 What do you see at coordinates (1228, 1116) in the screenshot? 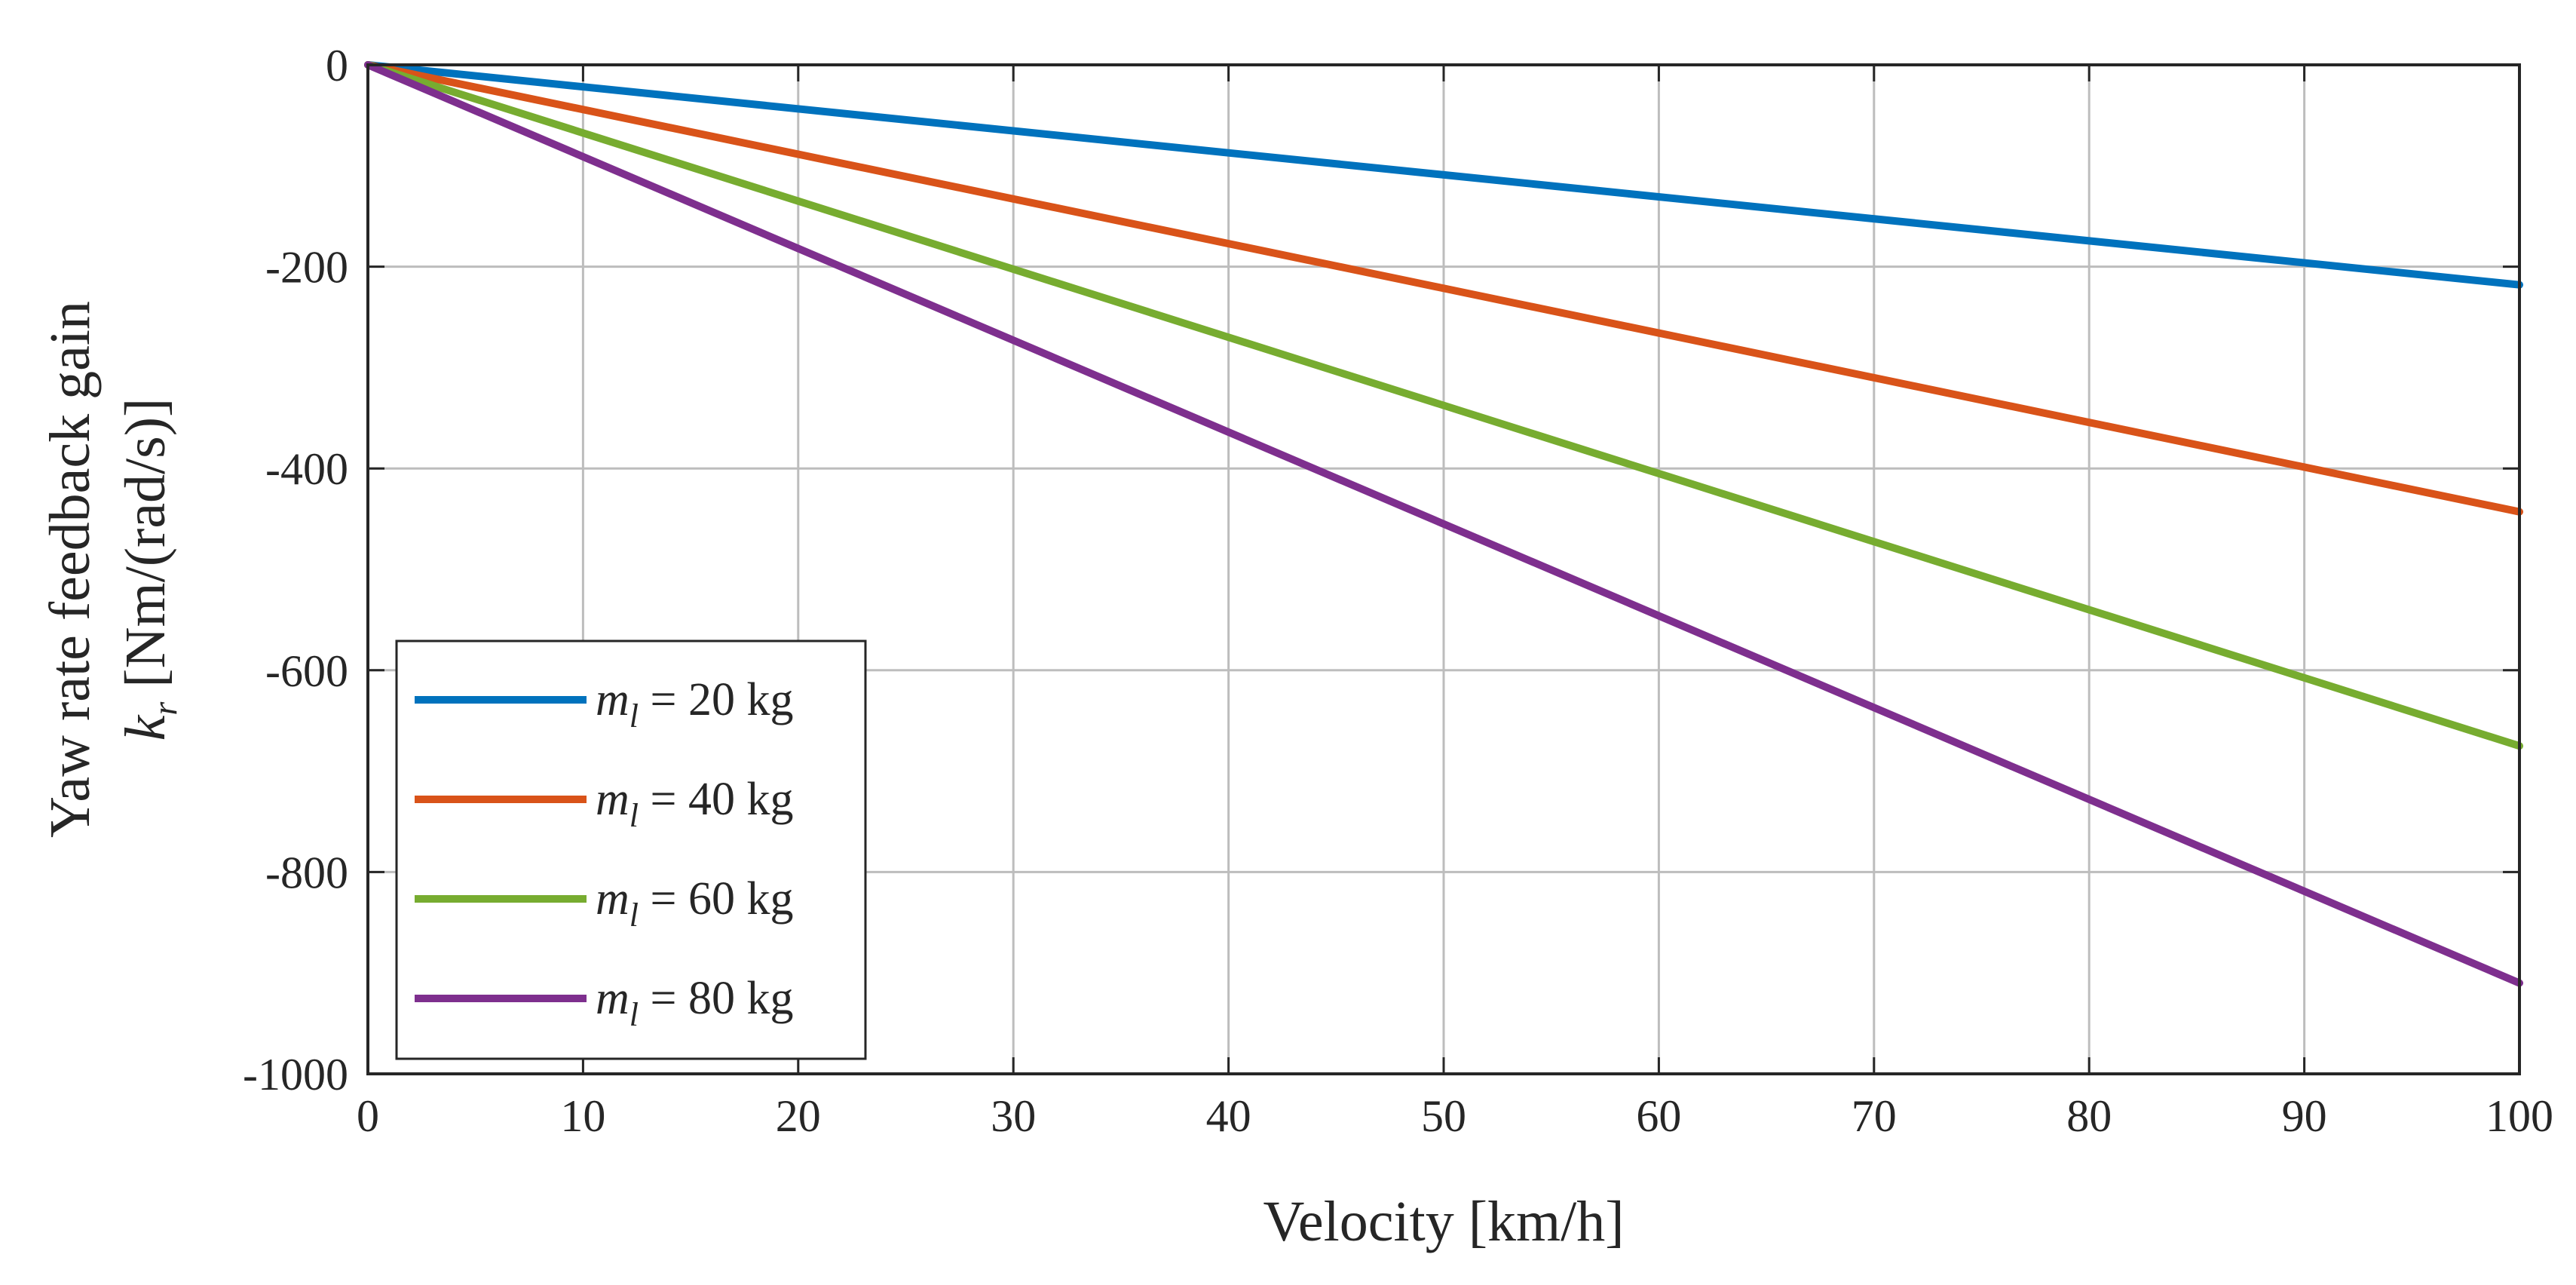
I see `x-tick-label: 40` at bounding box center [1228, 1116].